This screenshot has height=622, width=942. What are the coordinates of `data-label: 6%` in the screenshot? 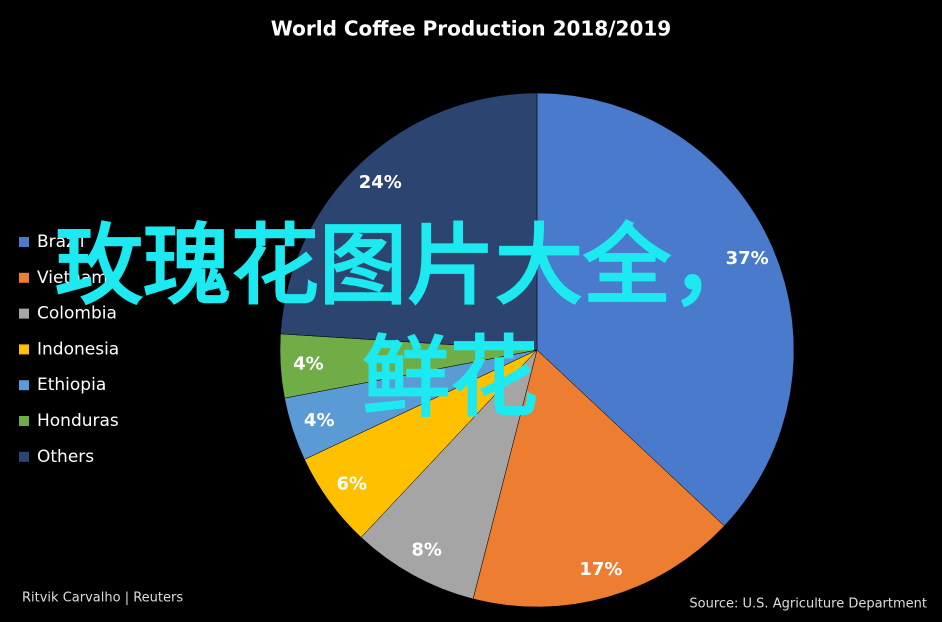 It's located at (351, 484).